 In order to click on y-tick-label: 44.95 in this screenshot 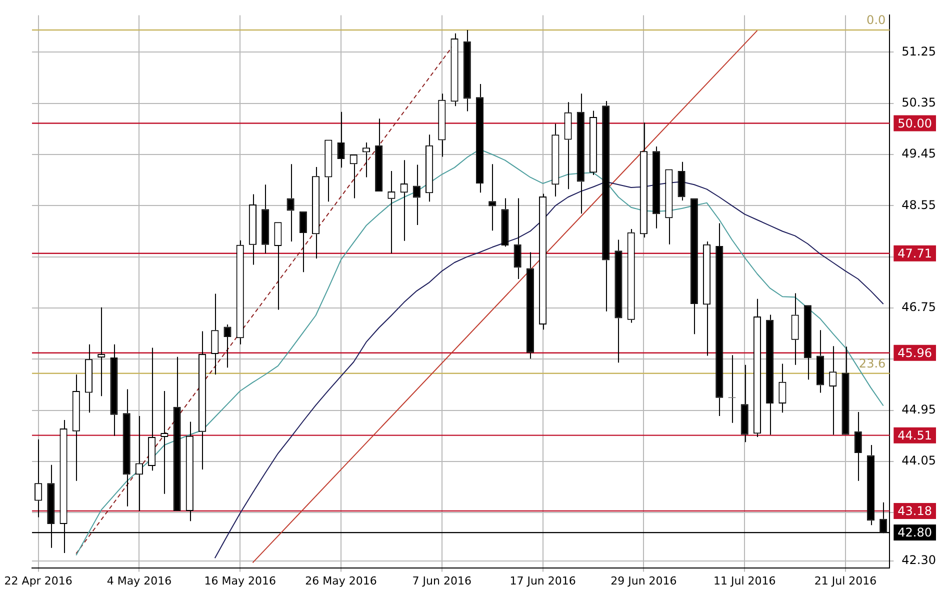, I will do `click(919, 409)`.